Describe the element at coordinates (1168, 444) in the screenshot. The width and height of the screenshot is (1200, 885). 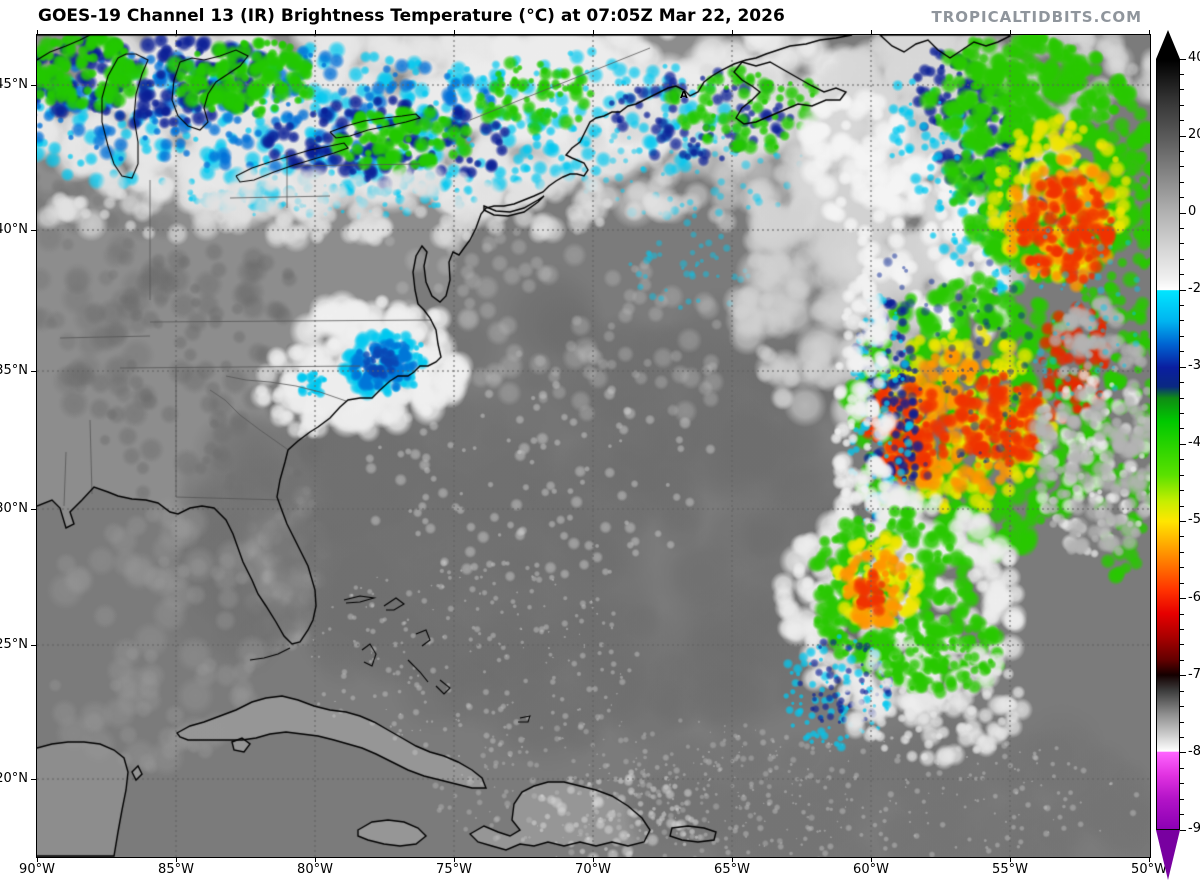
I see `colorbar-gradient` at that location.